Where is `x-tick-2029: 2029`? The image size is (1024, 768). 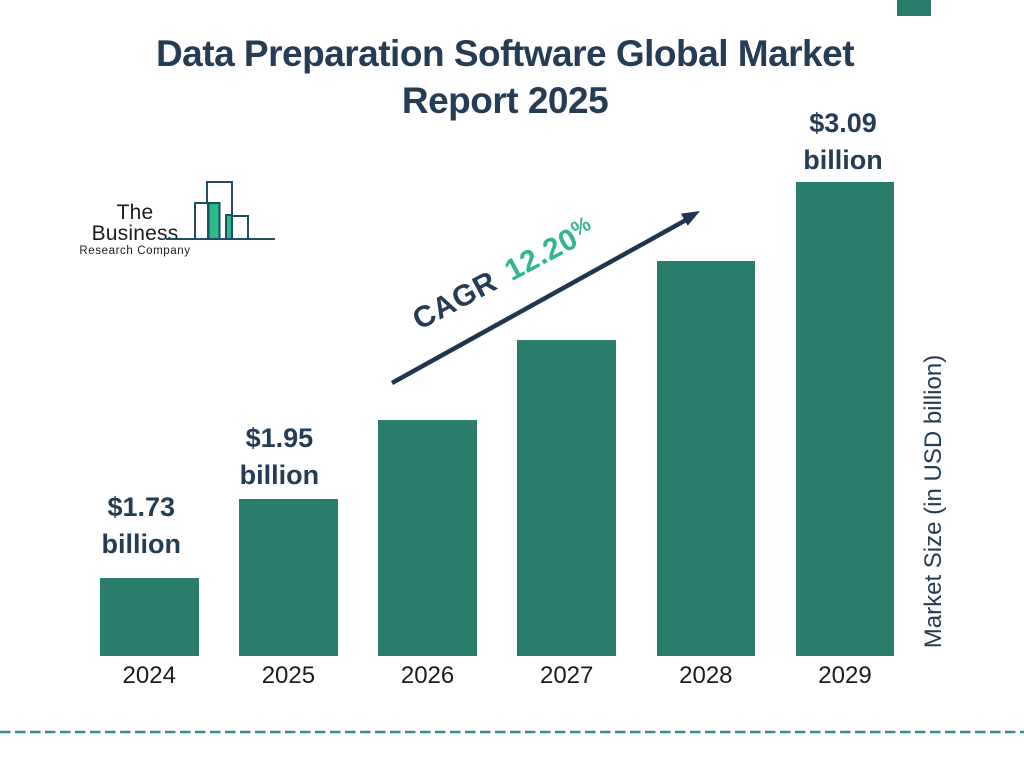 x-tick-2029: 2029 is located at coordinates (845, 675).